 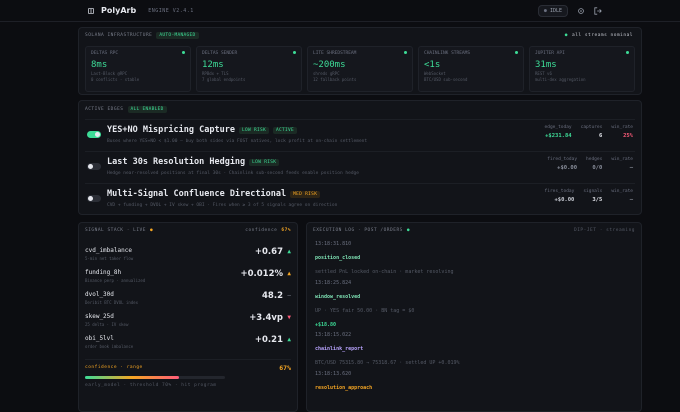 I want to click on header: PolyArb ENGINE V2.4.1 ● IDLE, so click(x=340, y=11).